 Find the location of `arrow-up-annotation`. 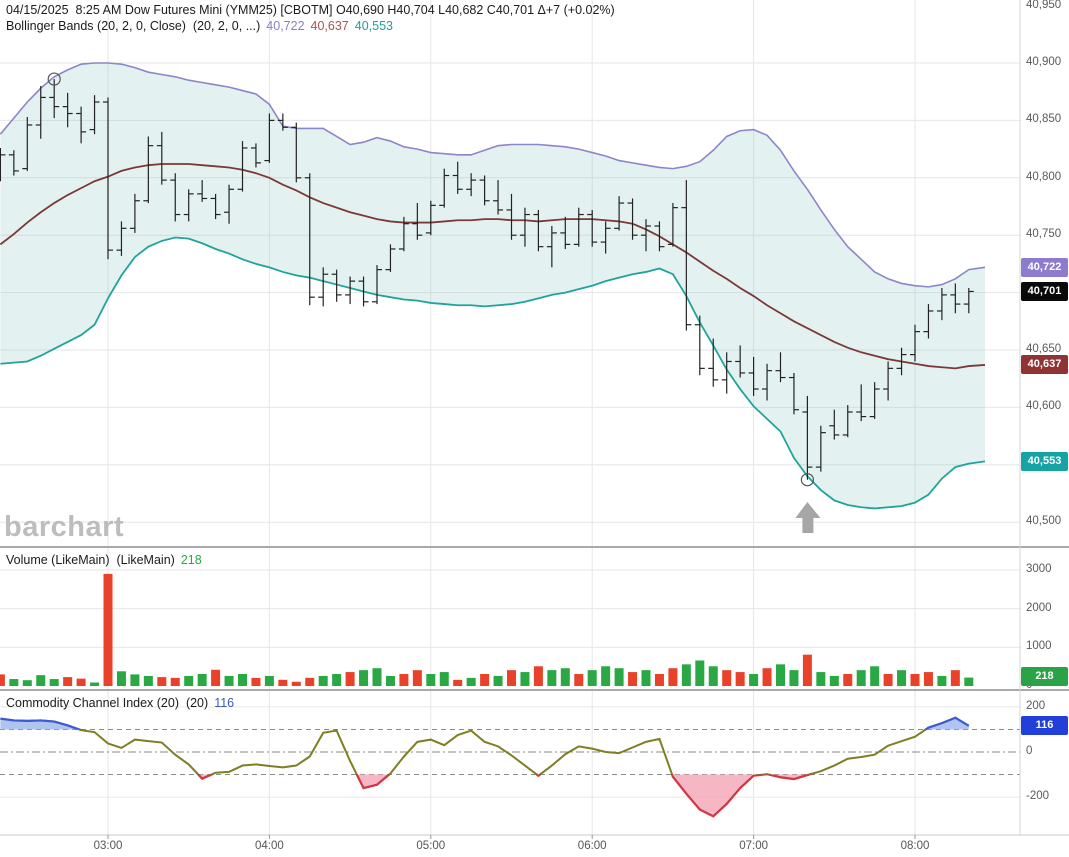

arrow-up-annotation is located at coordinates (808, 517).